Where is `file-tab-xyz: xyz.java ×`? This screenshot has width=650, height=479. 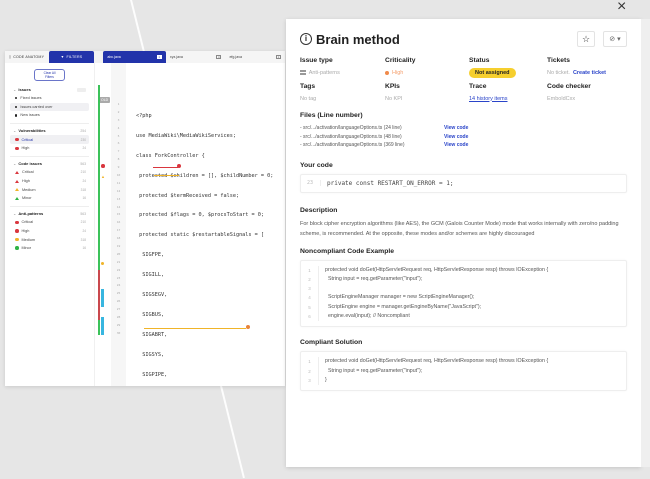
file-tab-xyz: xyz.java × is located at coordinates (195, 57).